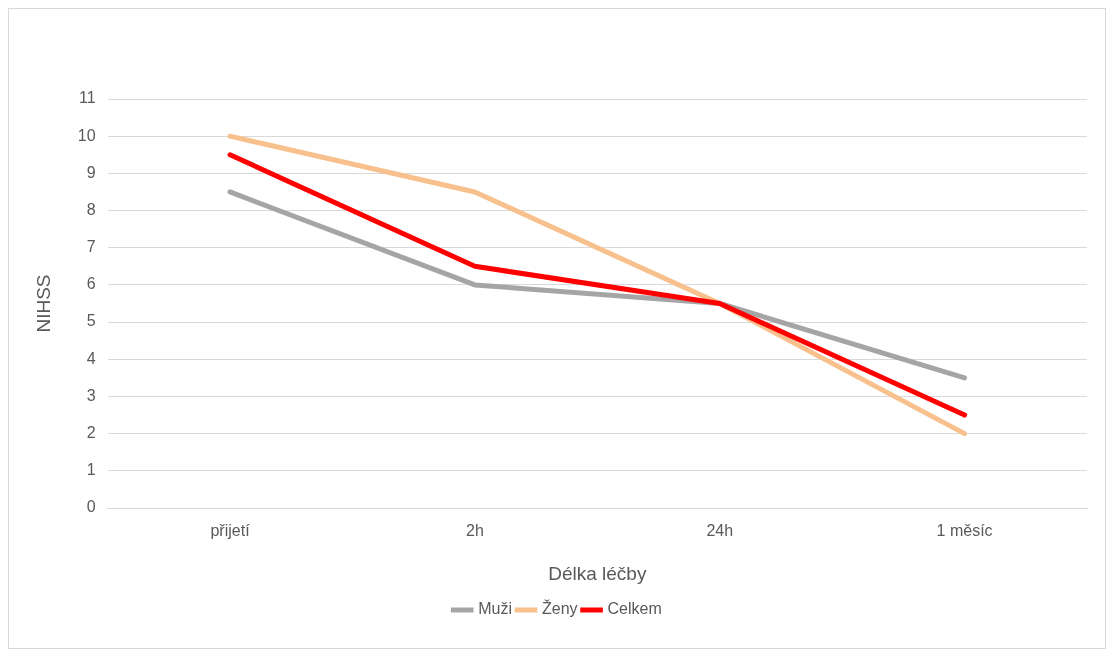  I want to click on y-tick-label: 5, so click(91, 321).